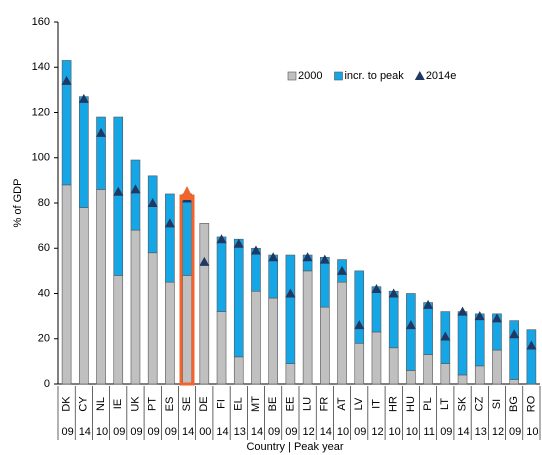 The width and height of the screenshot is (542, 455). I want to click on y-tick-label: 100, so click(41, 158).